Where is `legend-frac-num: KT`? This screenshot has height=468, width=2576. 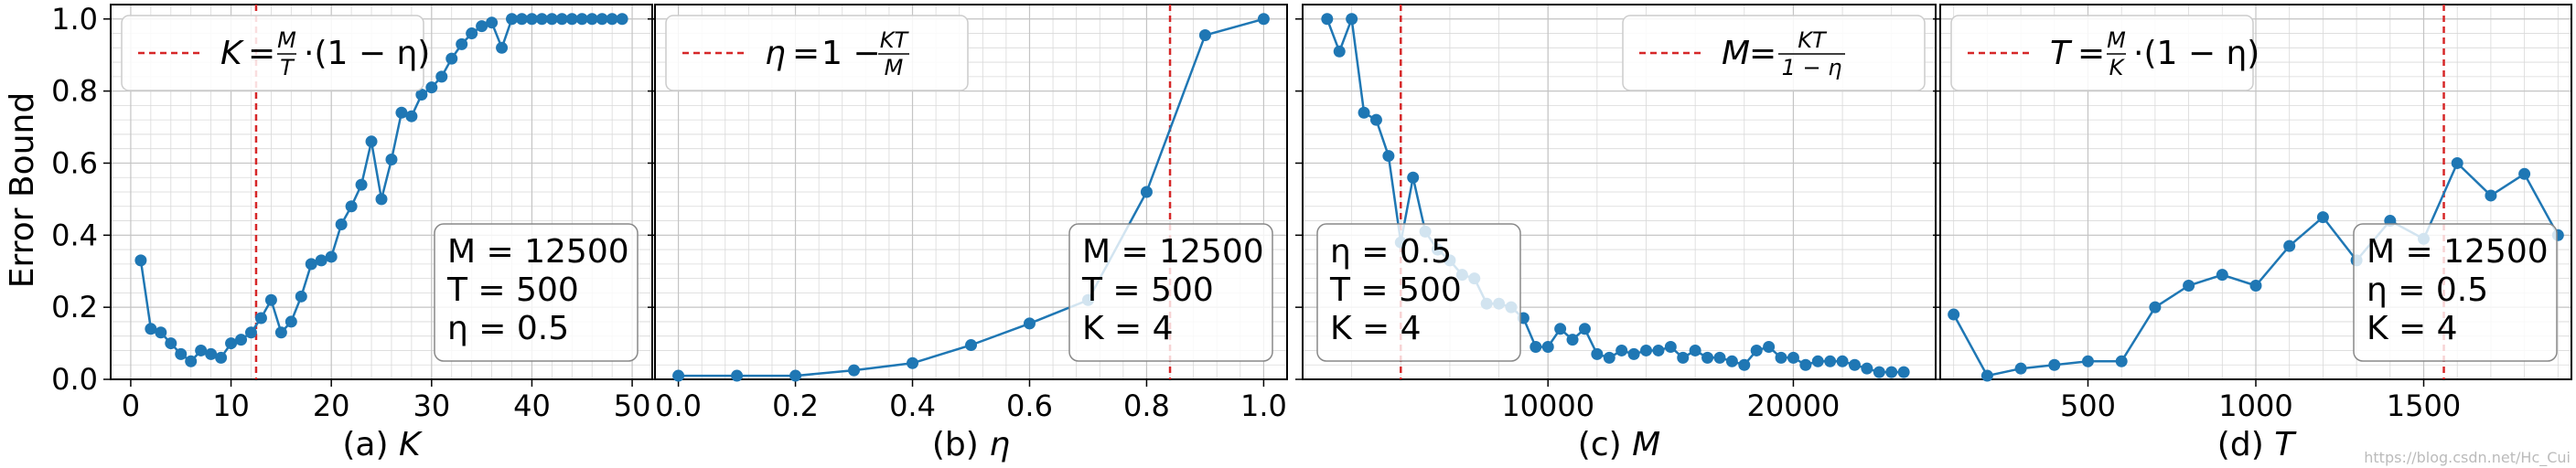 legend-frac-num: KT is located at coordinates (1813, 40).